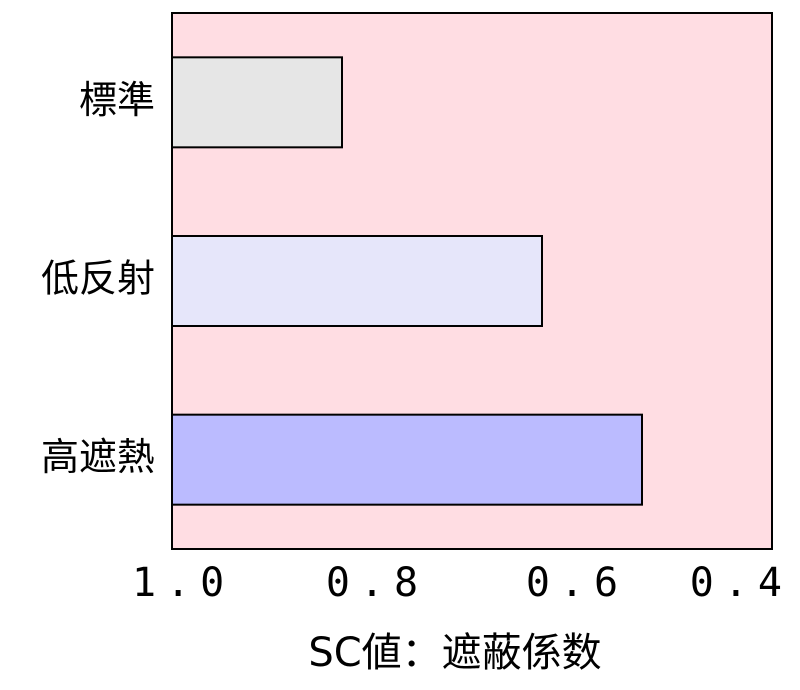  I want to click on x-axis-label: SC値：遮蔽係数, so click(454, 653).